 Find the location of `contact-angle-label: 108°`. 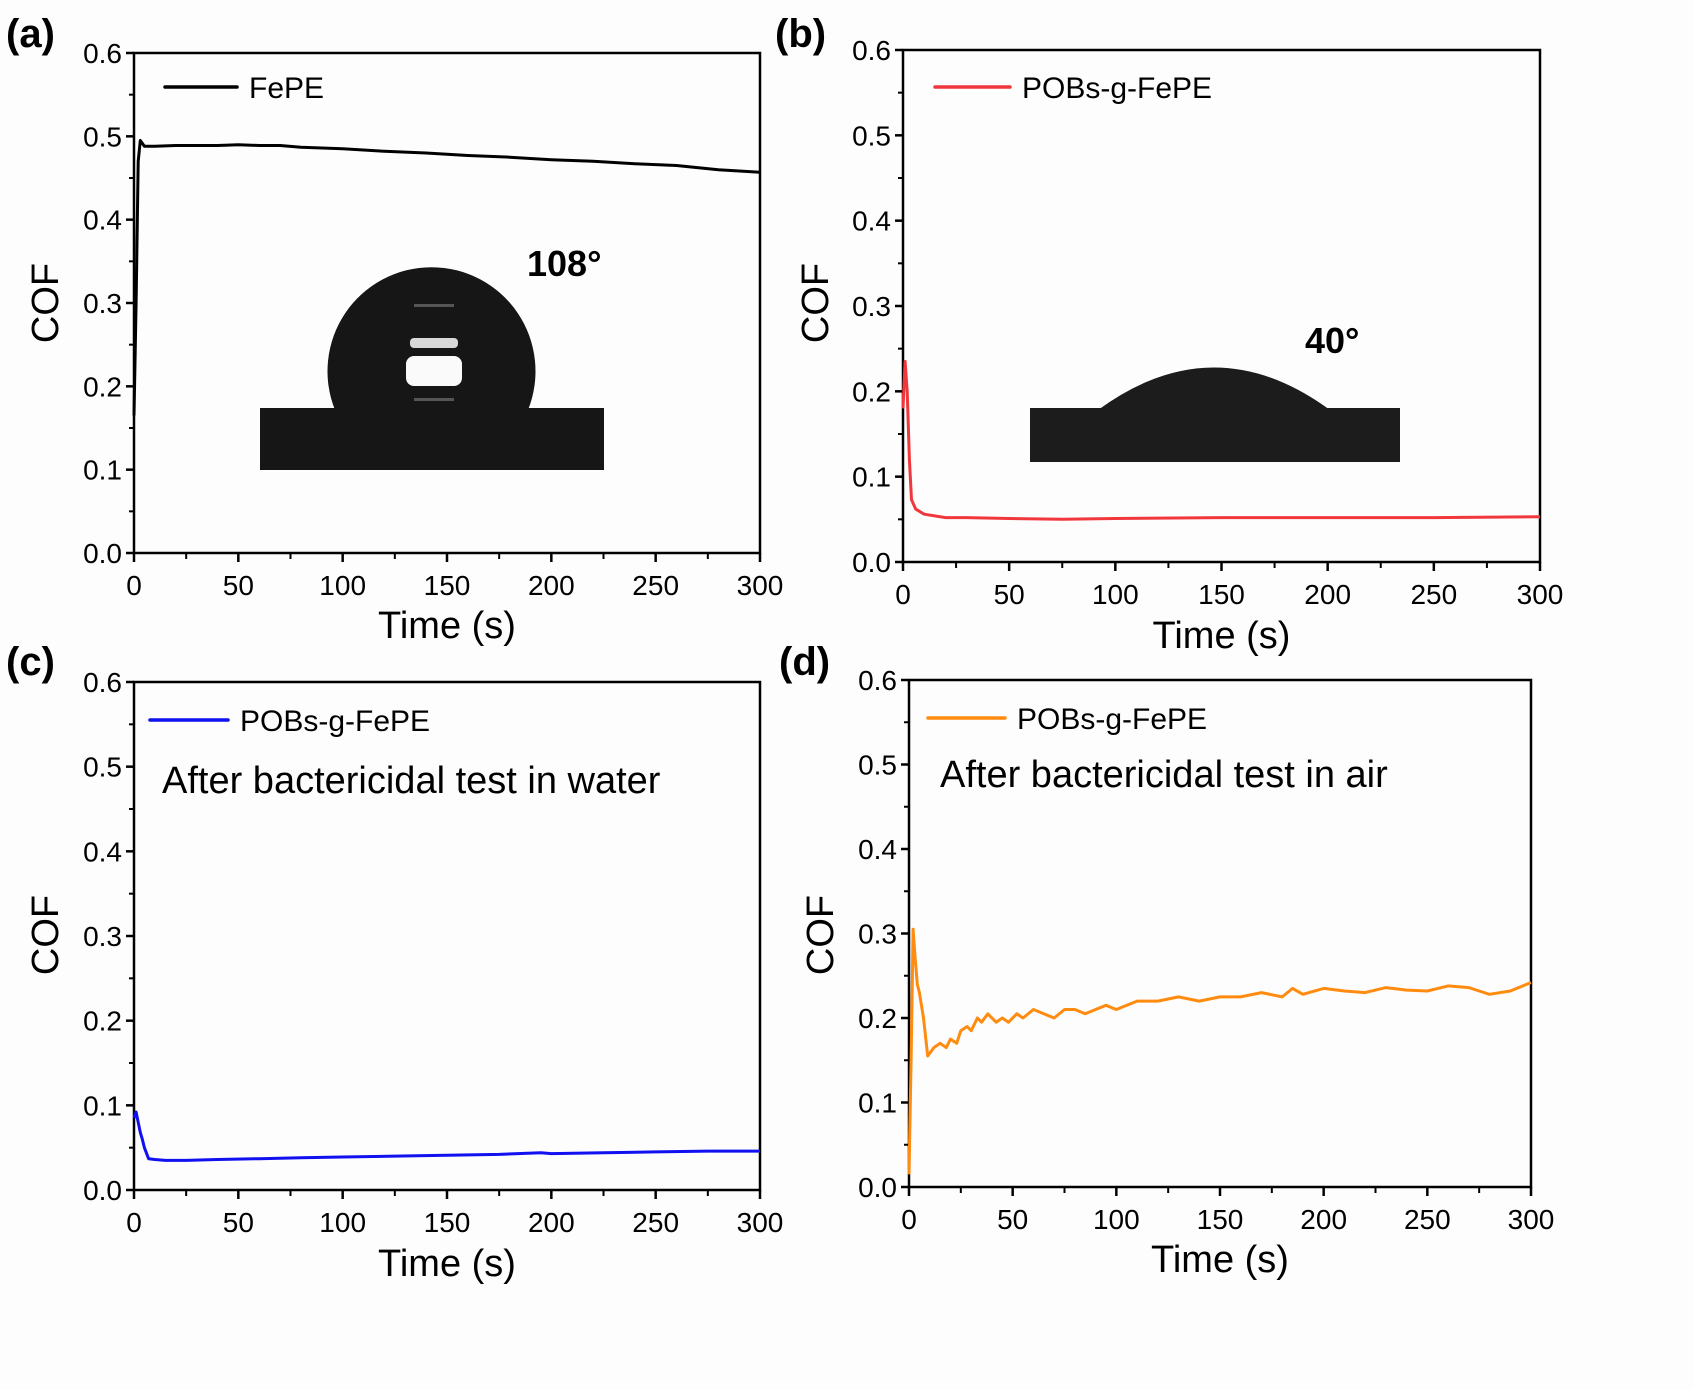

contact-angle-label: 108° is located at coordinates (564, 263).